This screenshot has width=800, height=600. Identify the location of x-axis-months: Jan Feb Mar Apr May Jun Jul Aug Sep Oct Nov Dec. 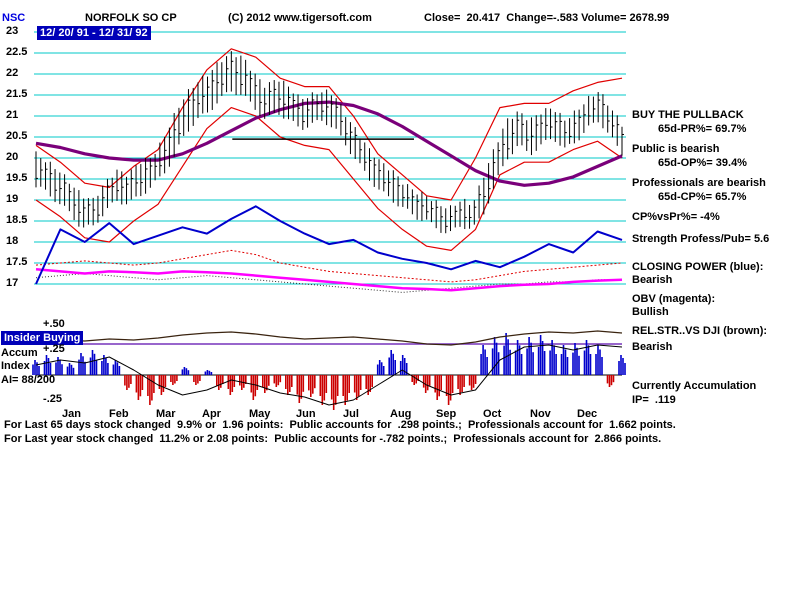
(400, 415).